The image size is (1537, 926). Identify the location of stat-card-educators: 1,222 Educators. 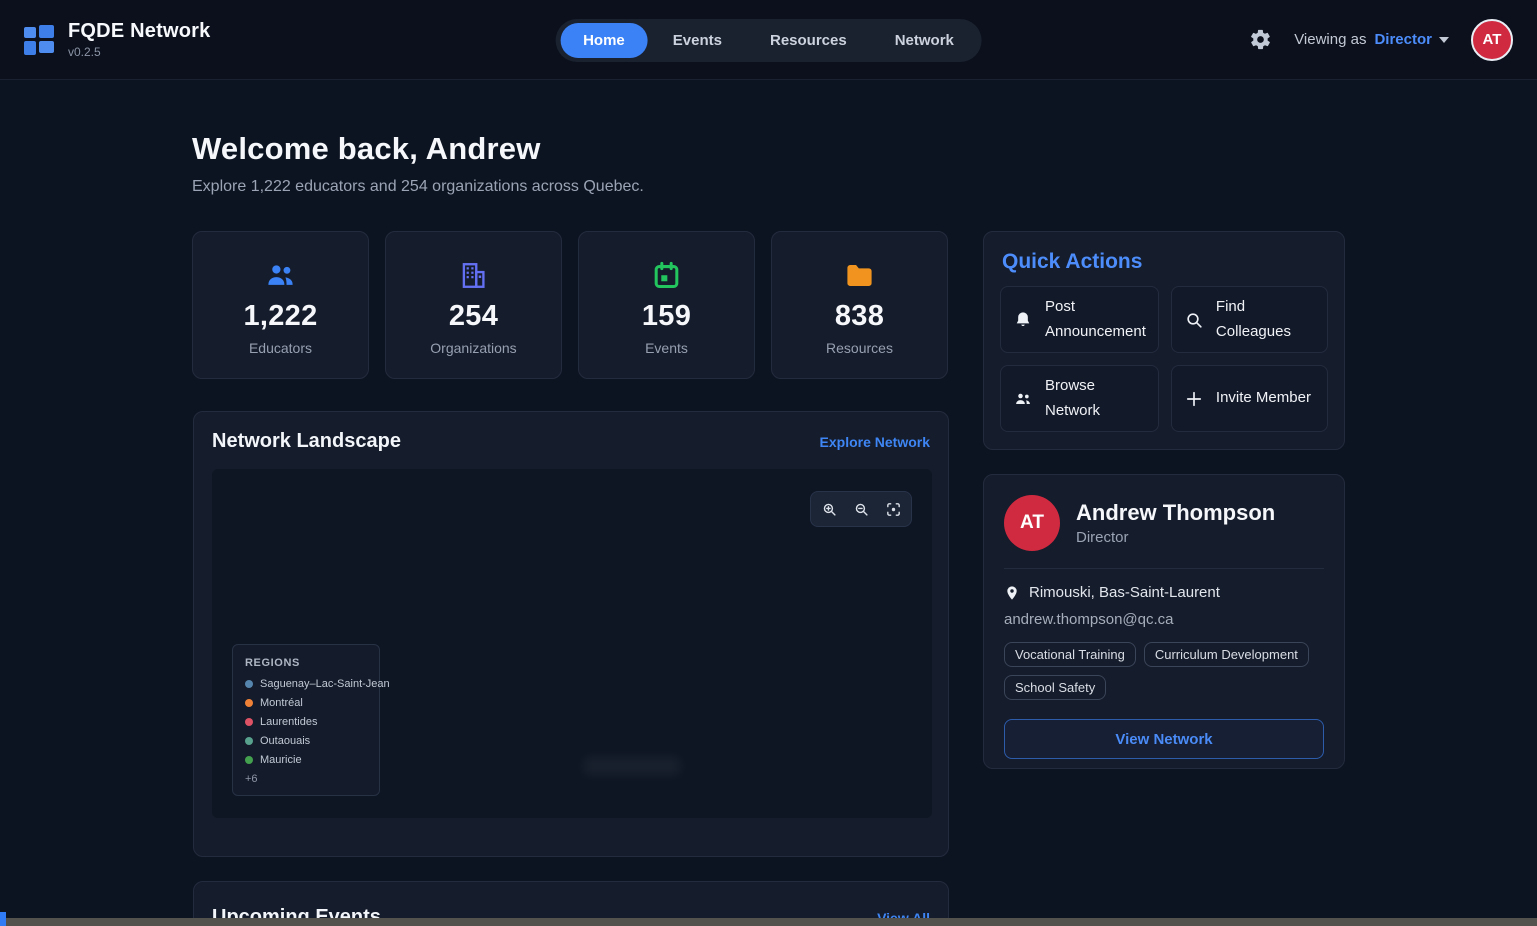
(280, 305).